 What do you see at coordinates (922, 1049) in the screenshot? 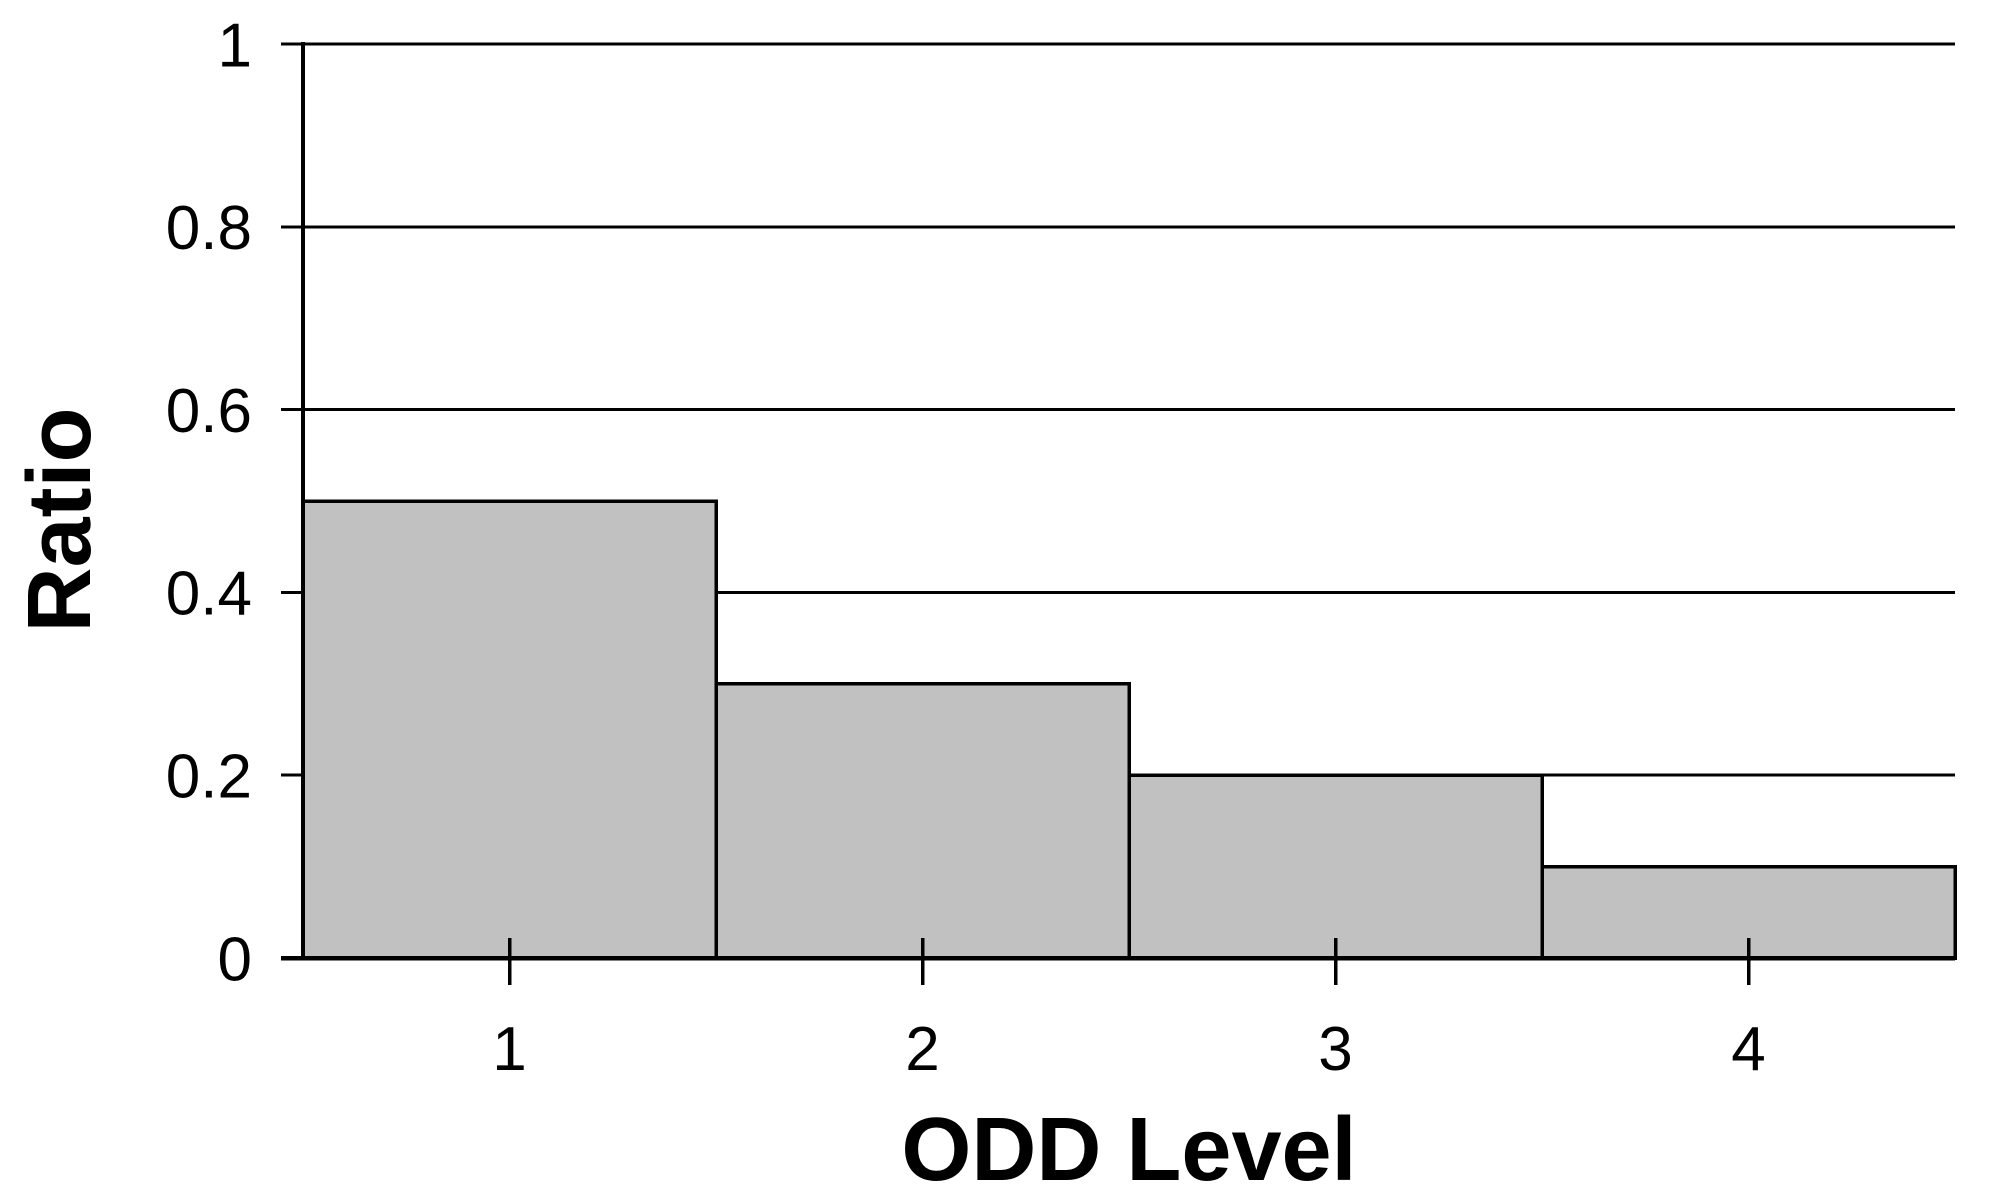
I see `x-tick-label: 2` at bounding box center [922, 1049].